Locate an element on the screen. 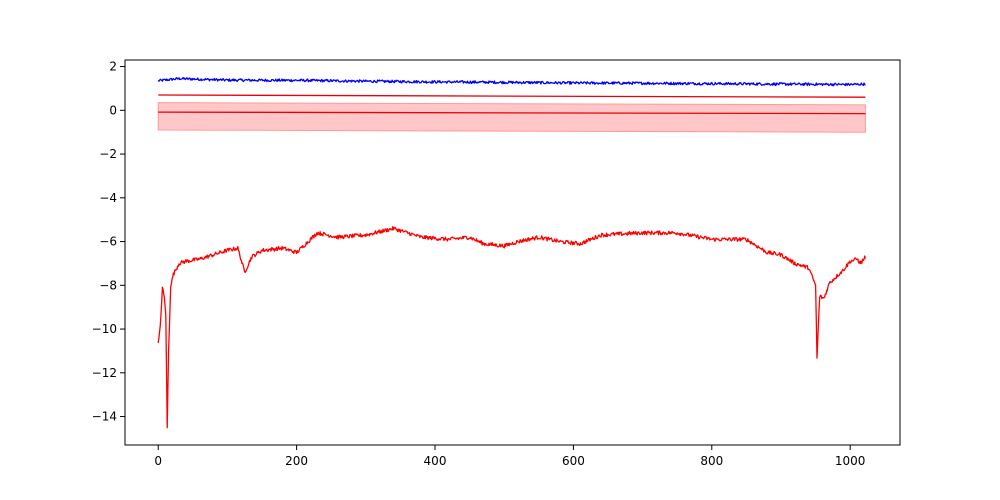  series-2-band is located at coordinates (511, 117).